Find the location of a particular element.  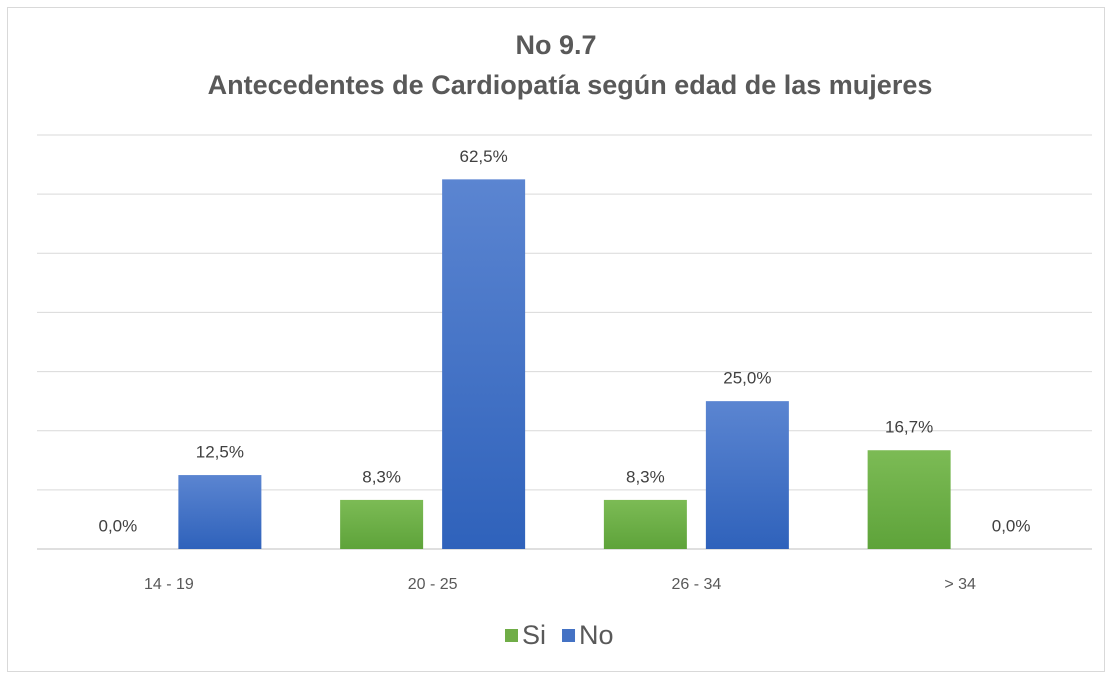

value-label: 62,5% is located at coordinates (484, 156).